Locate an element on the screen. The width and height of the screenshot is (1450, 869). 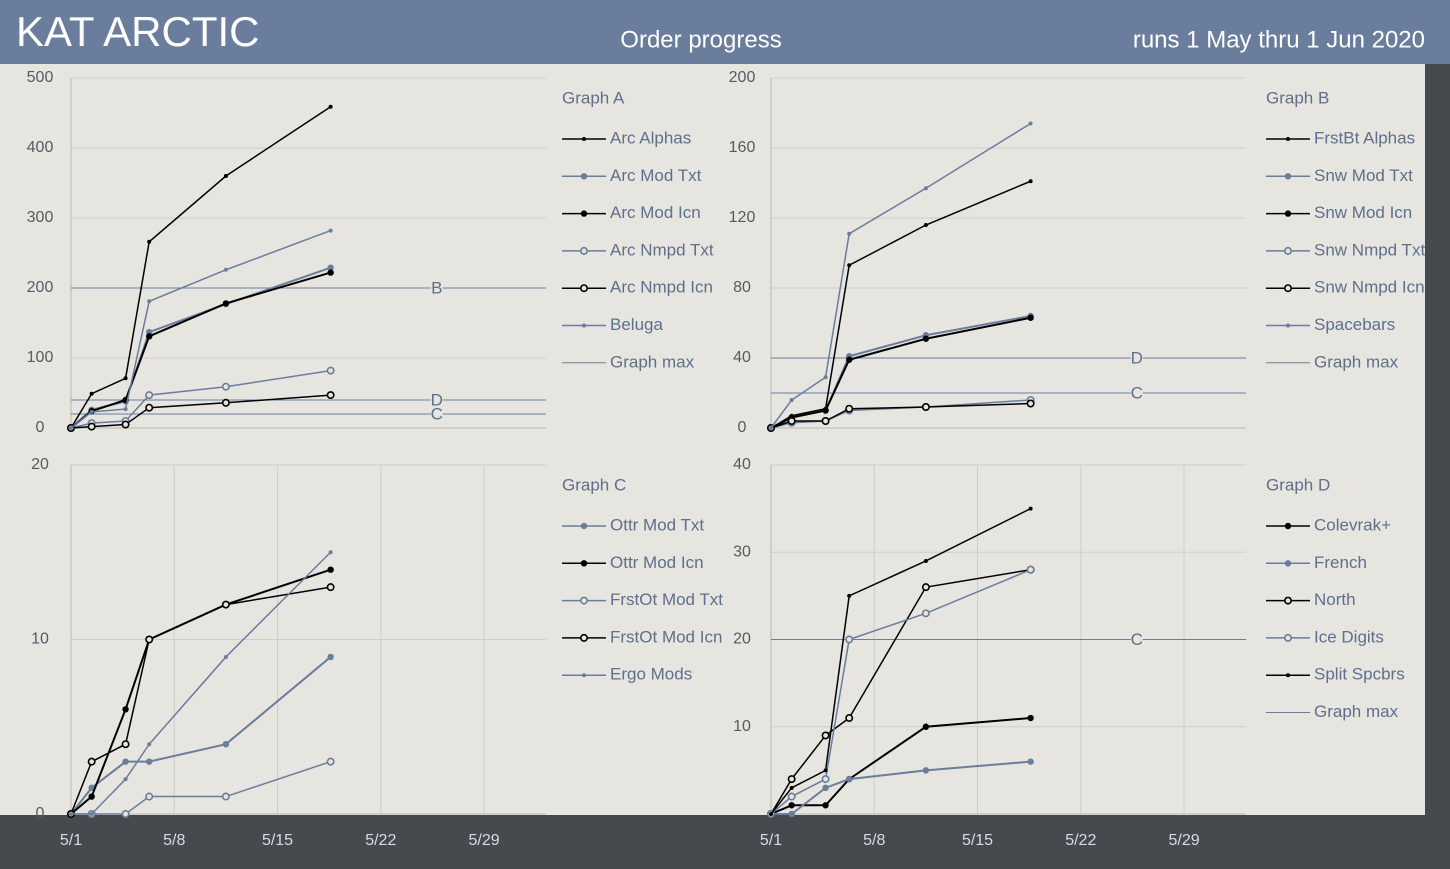
legend-label: Ottr Mod Txt is located at coordinates (657, 524).